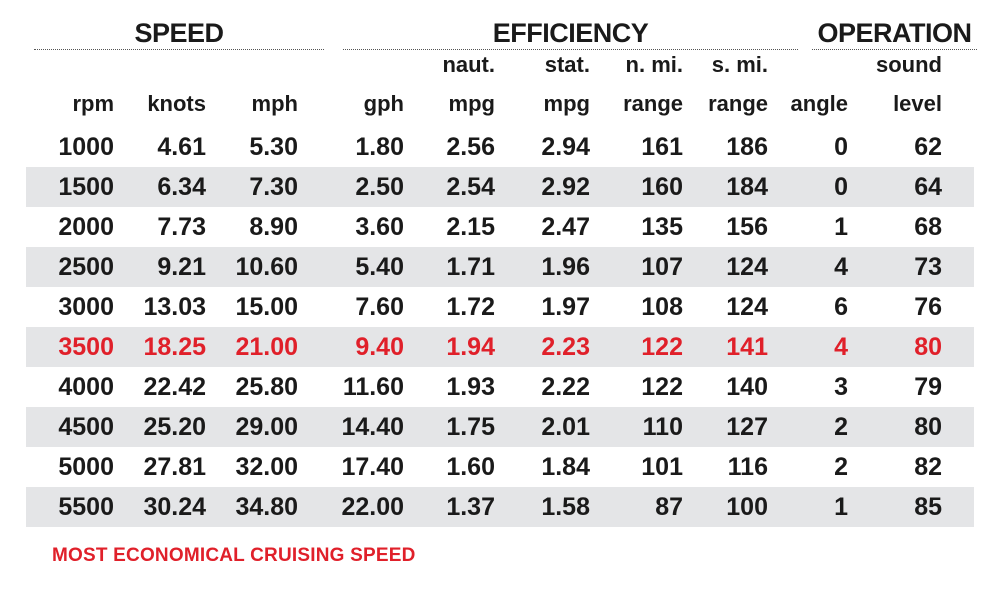  Describe the element at coordinates (928, 227) in the screenshot. I see `cell-sound-level: 68` at that location.